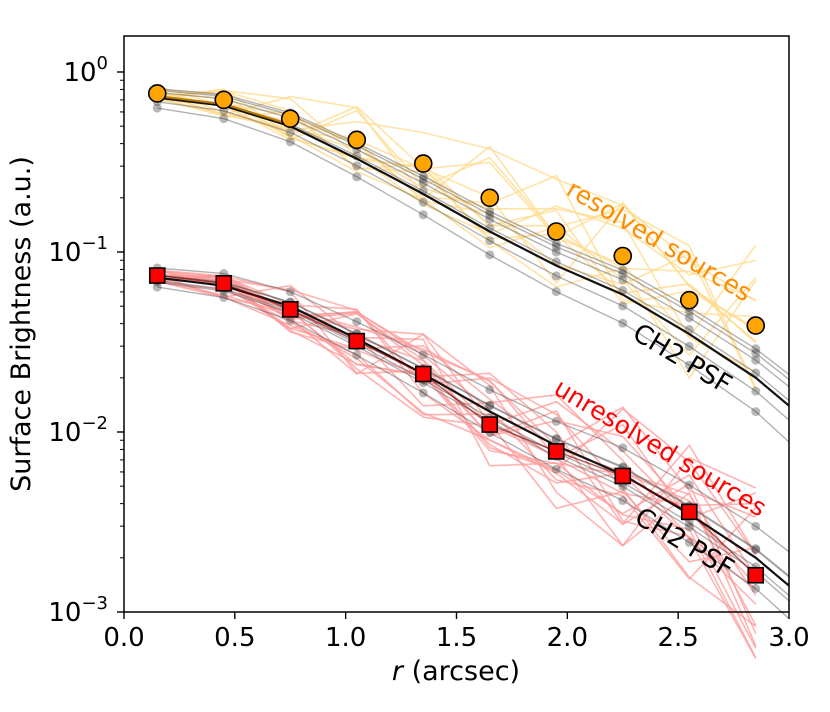 The width and height of the screenshot is (830, 712). Describe the element at coordinates (456, 638) in the screenshot. I see `x-tick-label: 1.5` at that location.